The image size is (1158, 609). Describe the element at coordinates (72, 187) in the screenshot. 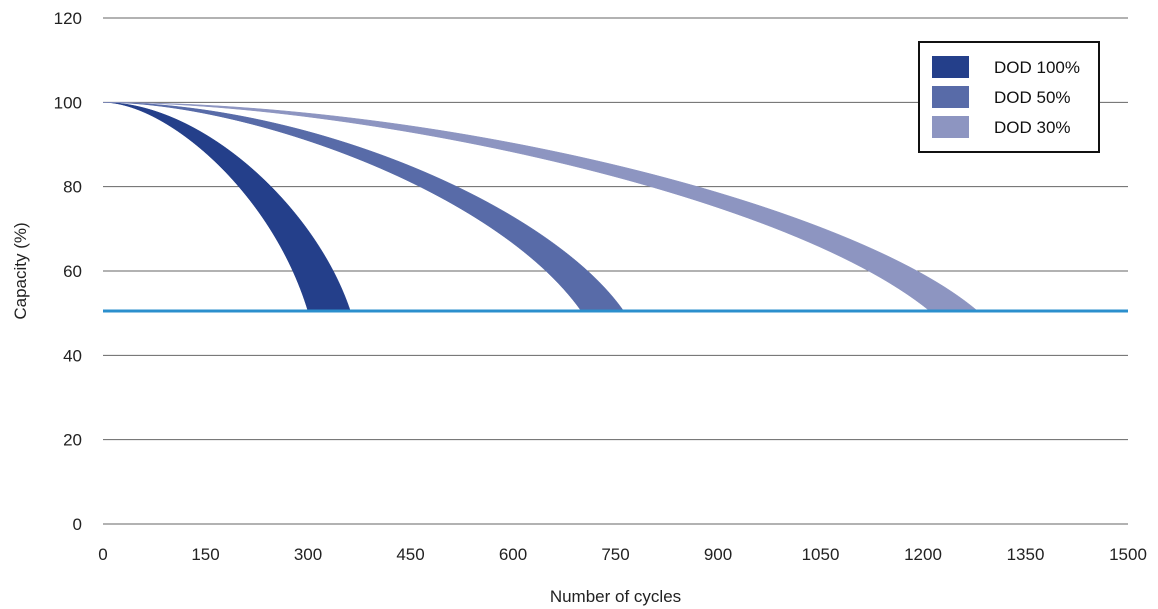

I see `y-tick-label: 80` at that location.